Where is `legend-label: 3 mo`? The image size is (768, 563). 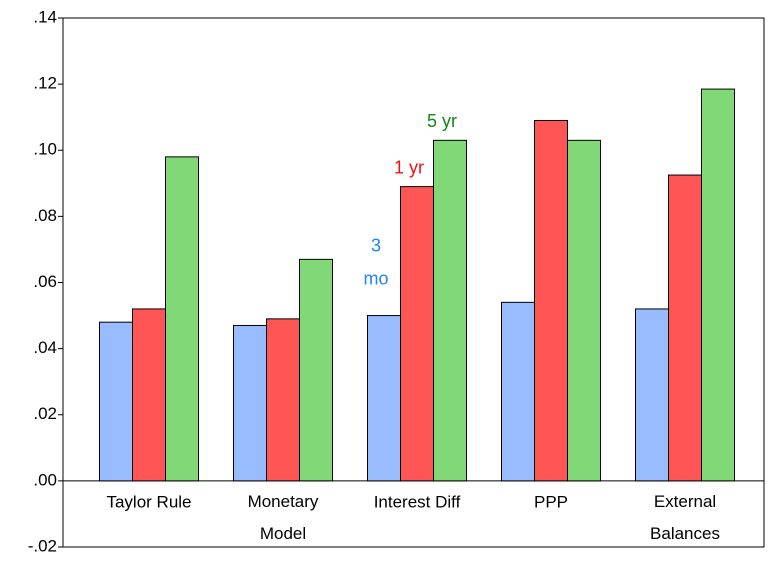
legend-label: 3 mo is located at coordinates (375, 261).